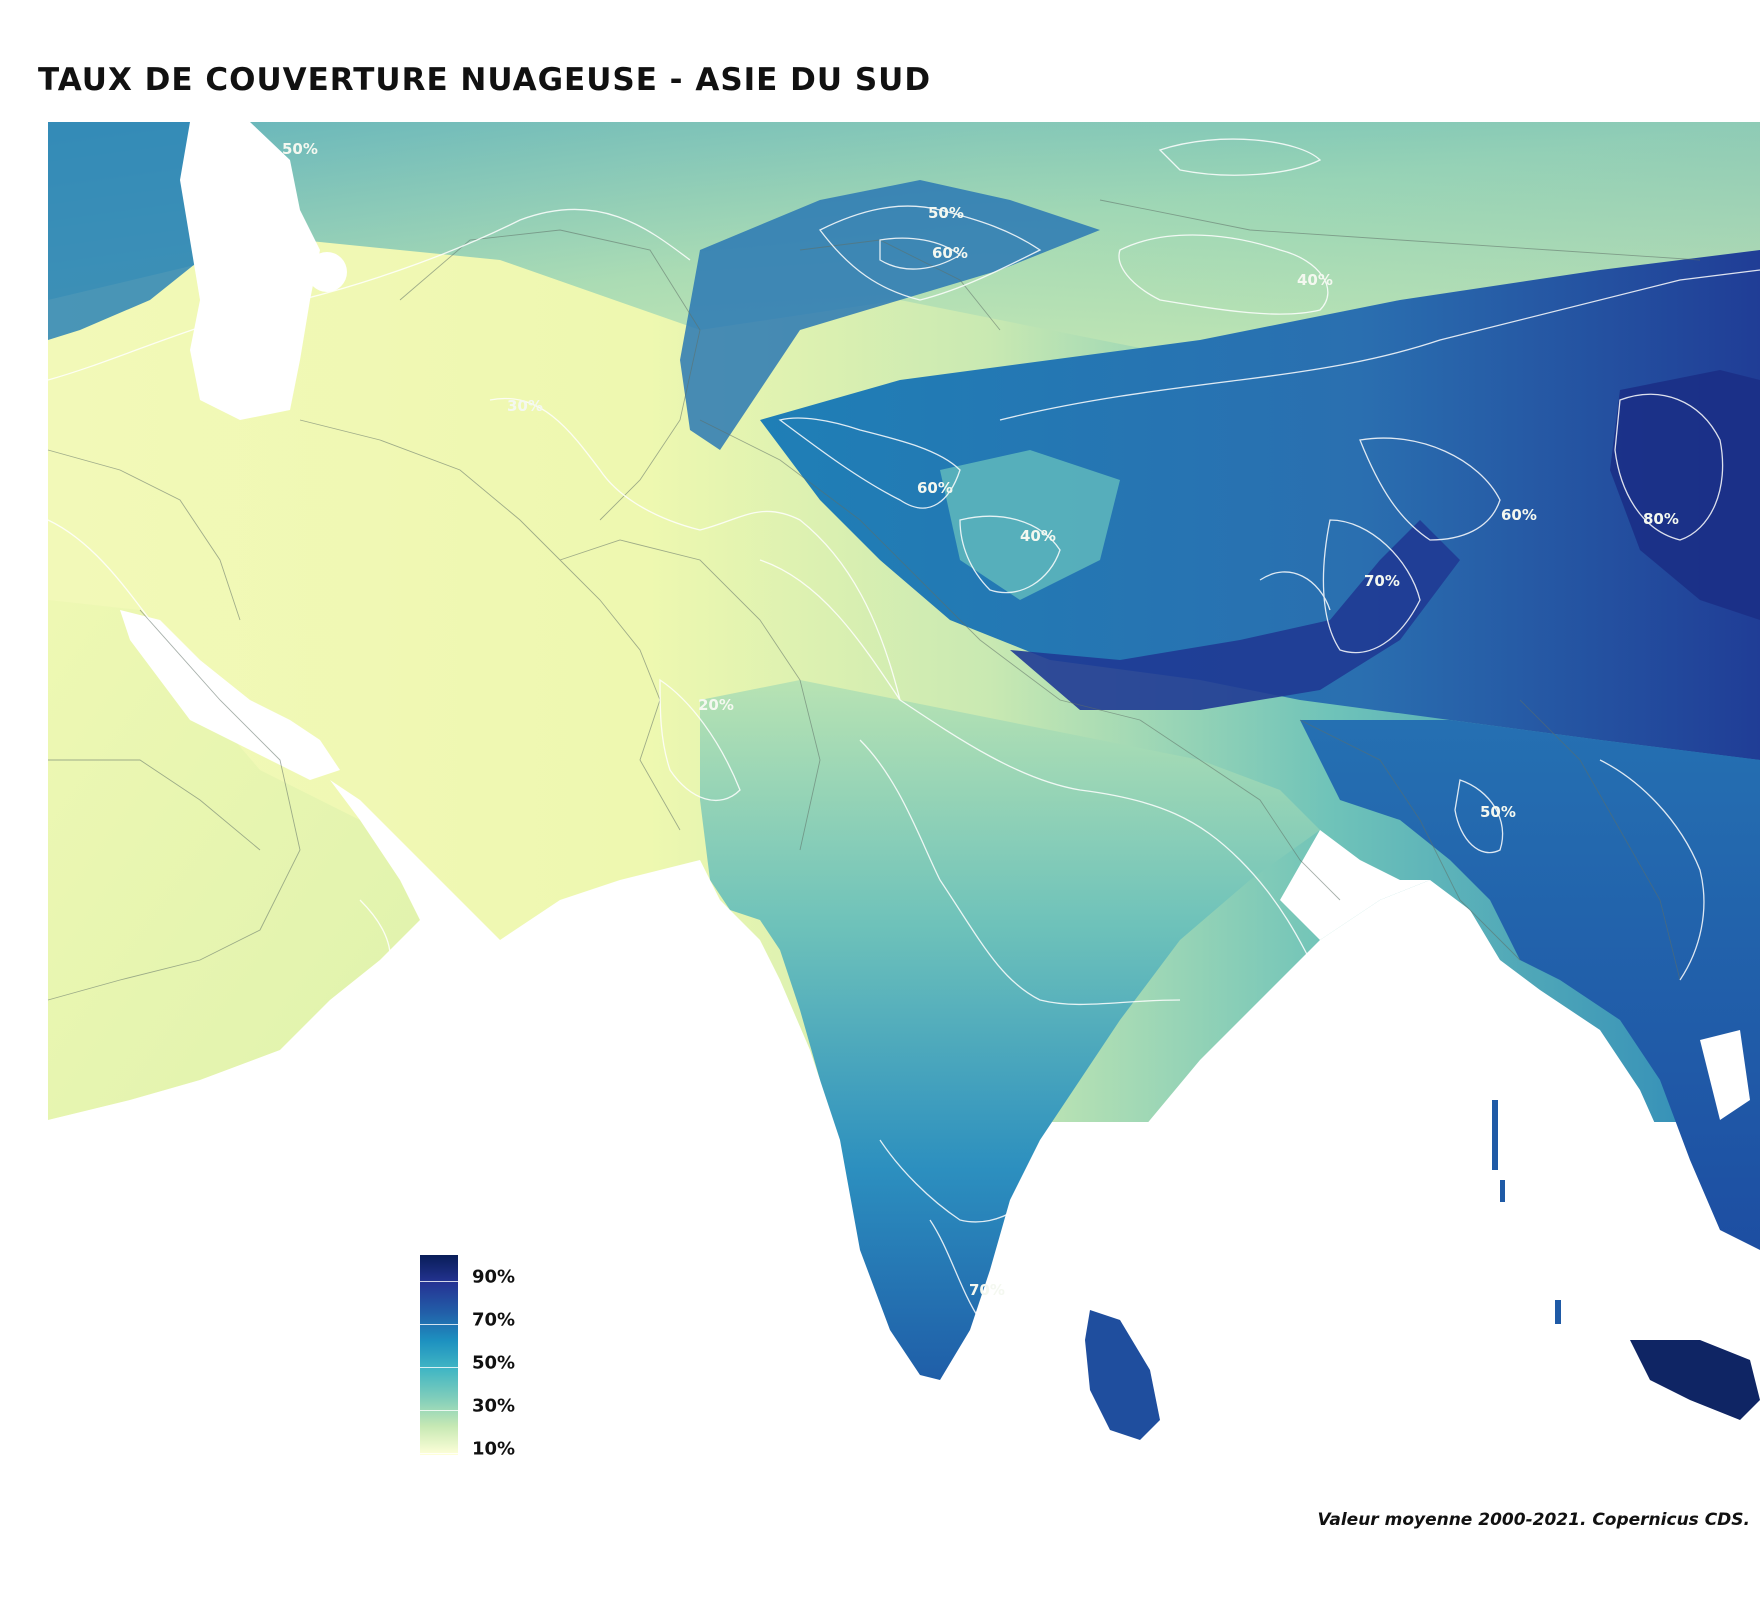 The height and width of the screenshot is (1600, 1760). Describe the element at coordinates (494, 1277) in the screenshot. I see `legend-label-90: 90%` at that location.